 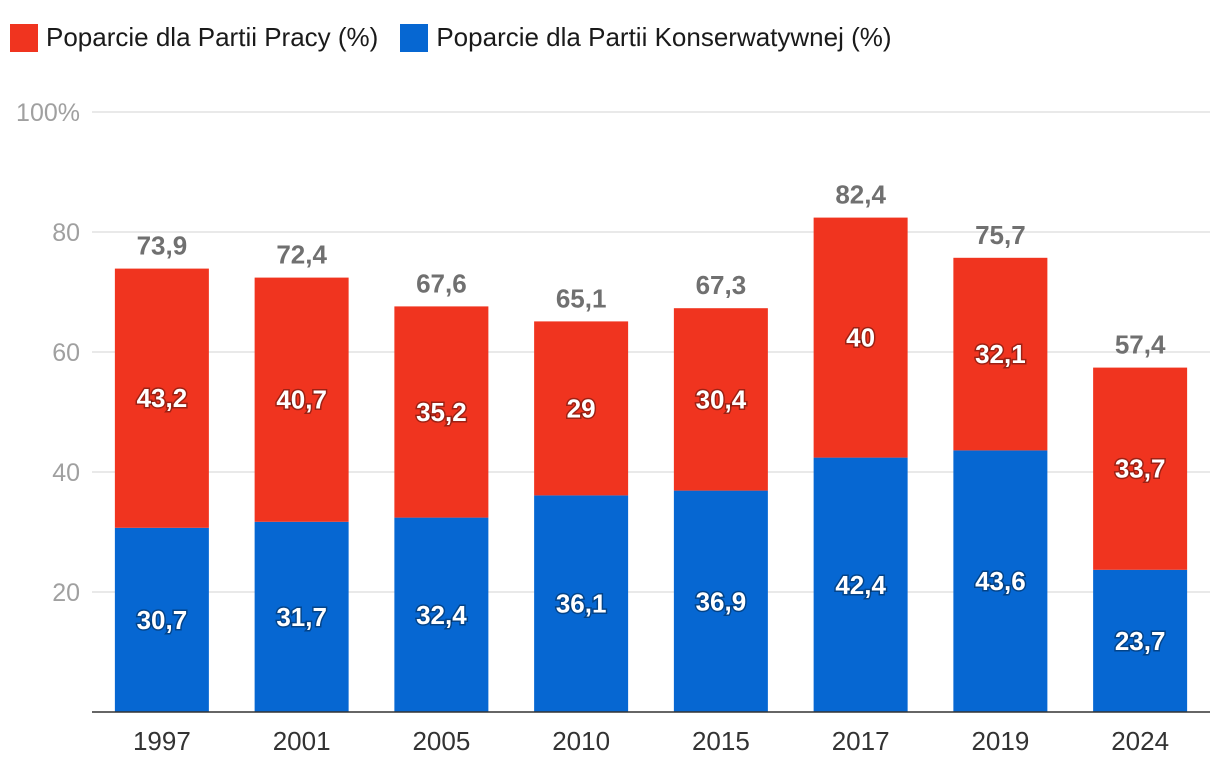 I want to click on x-tick-label: 1997, so click(x=162, y=741).